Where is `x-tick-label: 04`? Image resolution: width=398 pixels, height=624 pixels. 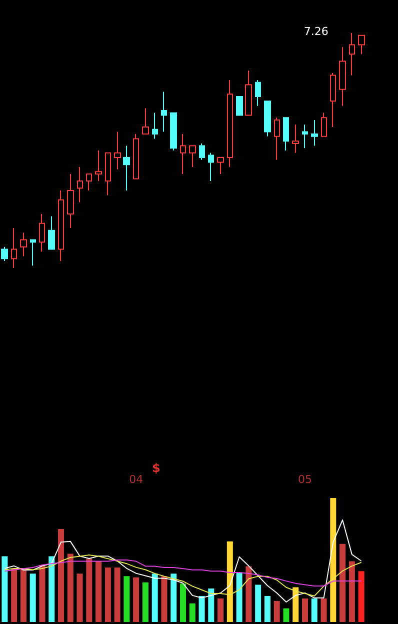
x-tick-label: 04 is located at coordinates (136, 479).